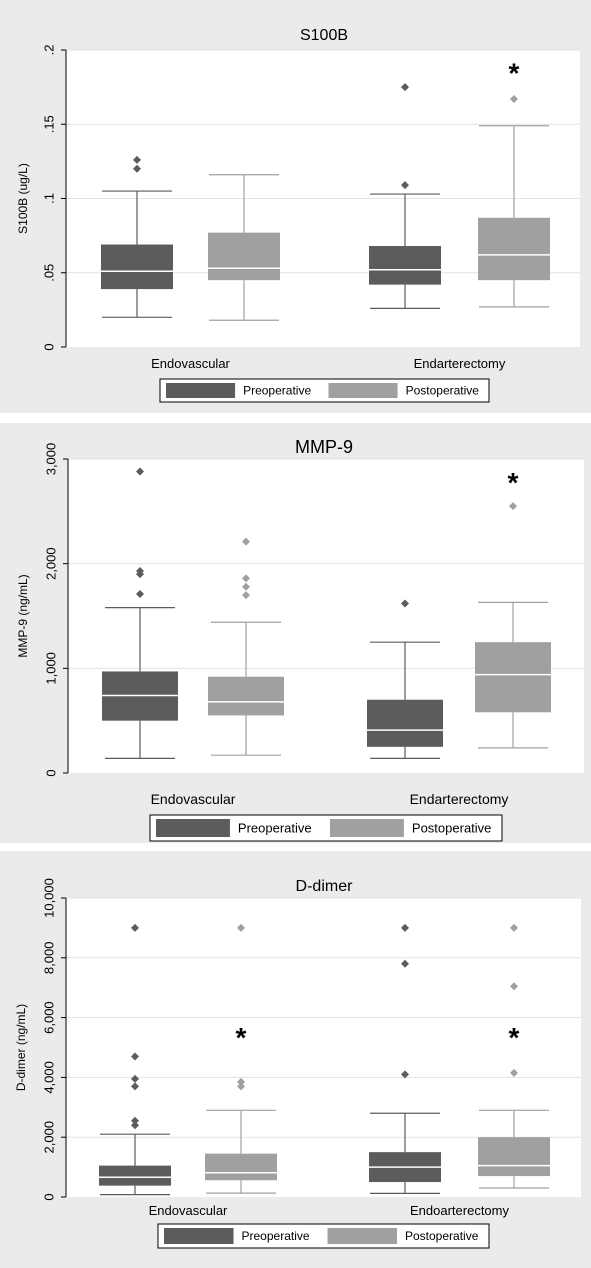  What do you see at coordinates (48, 50) in the screenshot?
I see `y-tick-label: .2` at bounding box center [48, 50].